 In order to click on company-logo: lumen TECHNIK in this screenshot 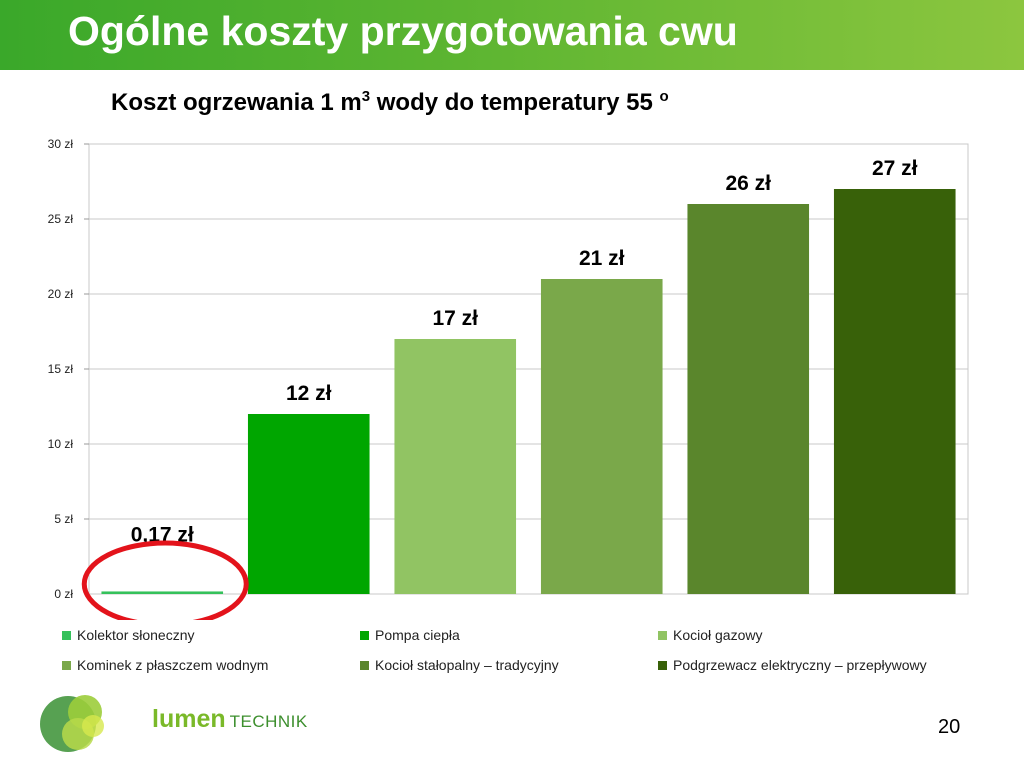, I will do `click(172, 723)`.